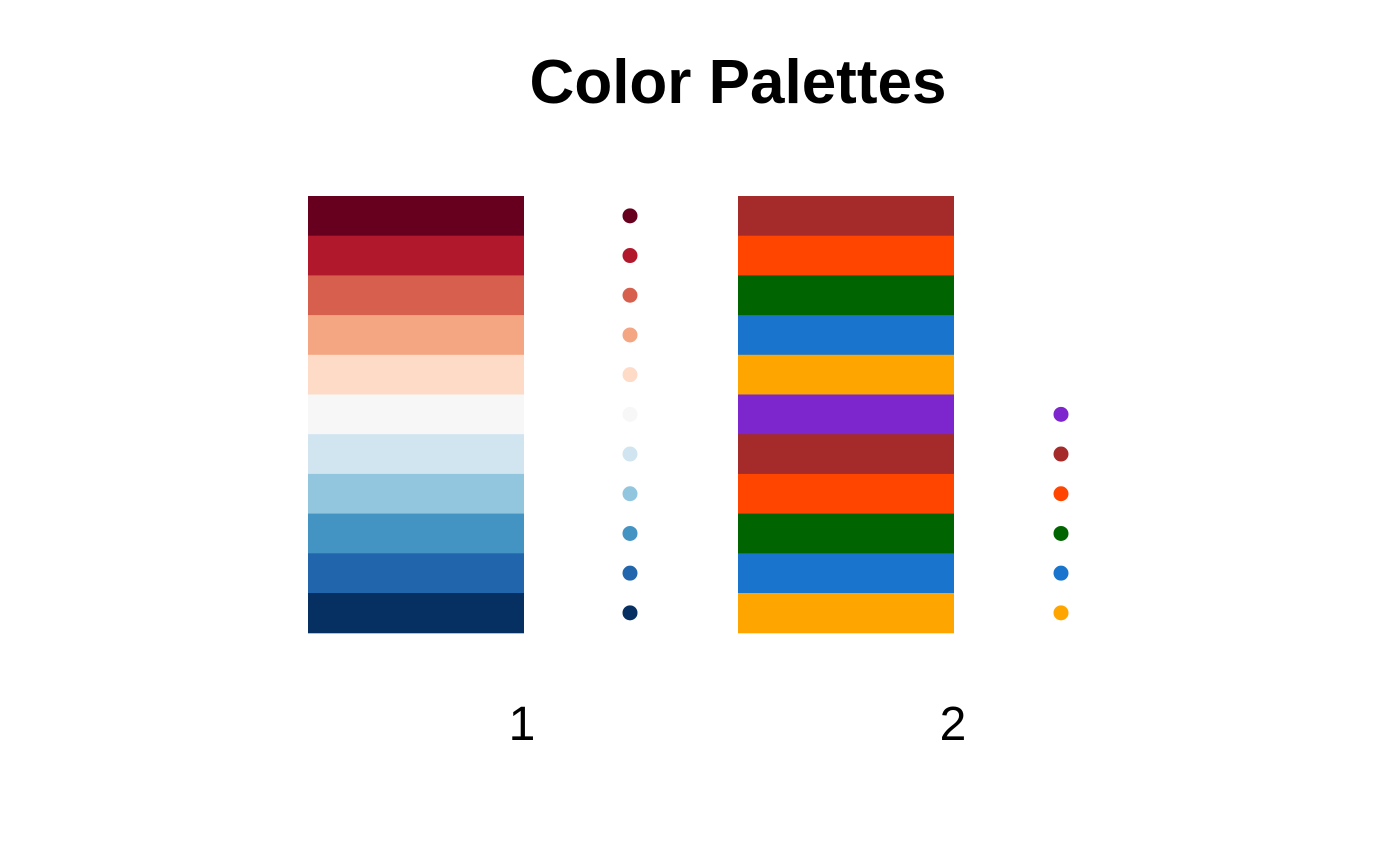 This screenshot has height=866, width=1400. Describe the element at coordinates (522, 724) in the screenshot. I see `palette-1-label: 1` at that location.